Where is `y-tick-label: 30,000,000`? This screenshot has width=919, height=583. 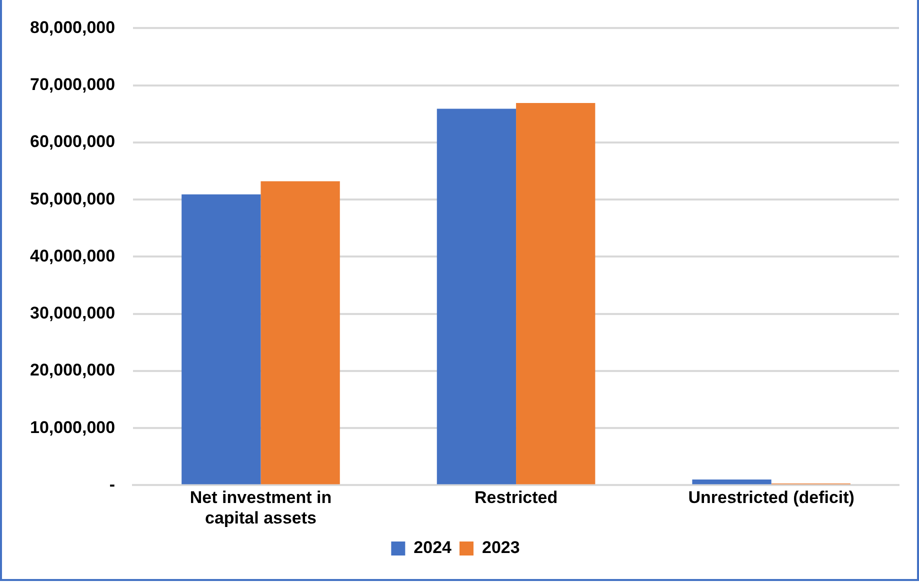
y-tick-label: 30,000,000 is located at coordinates (73, 313).